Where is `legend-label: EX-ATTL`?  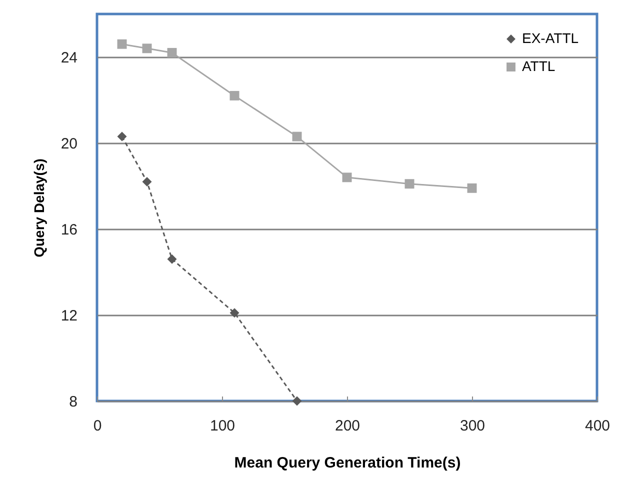 legend-label: EX-ATTL is located at coordinates (550, 38).